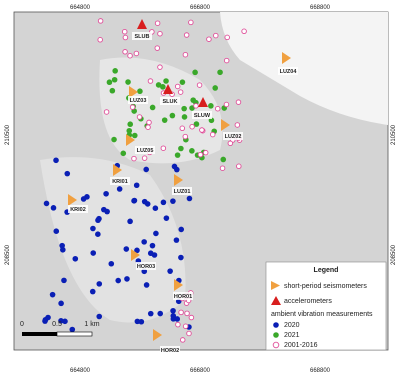 The width and height of the screenshot is (400, 385). I want to click on scale-label: 0.5, so click(57, 324).